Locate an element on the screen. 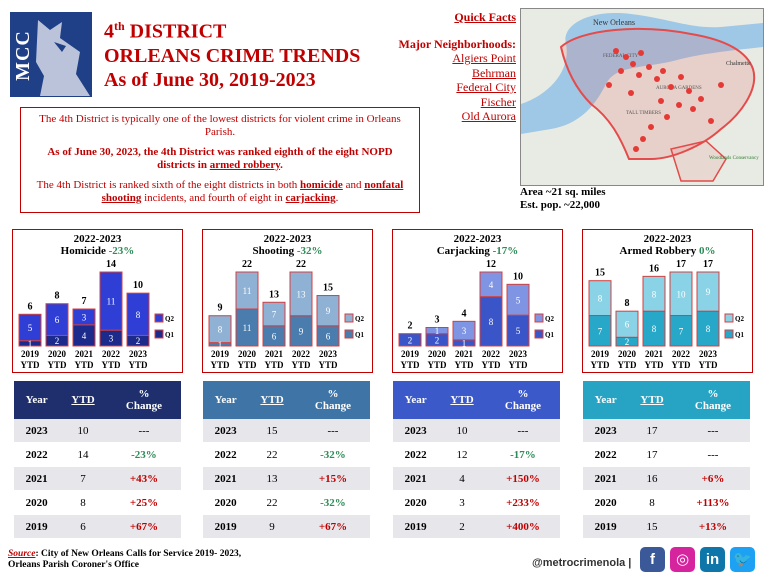  table-row: 2021 13 +15% is located at coordinates (286, 478).